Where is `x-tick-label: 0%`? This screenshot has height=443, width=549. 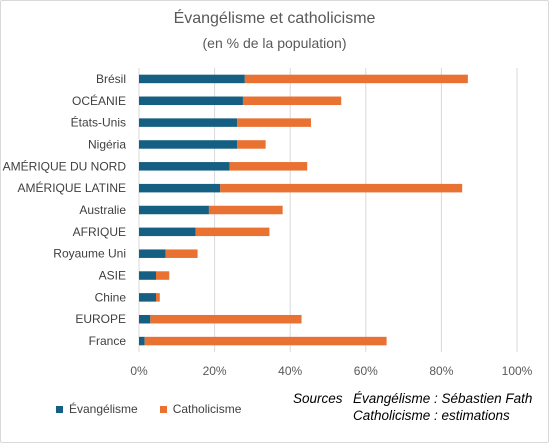 x-tick-label: 0% is located at coordinates (139, 371).